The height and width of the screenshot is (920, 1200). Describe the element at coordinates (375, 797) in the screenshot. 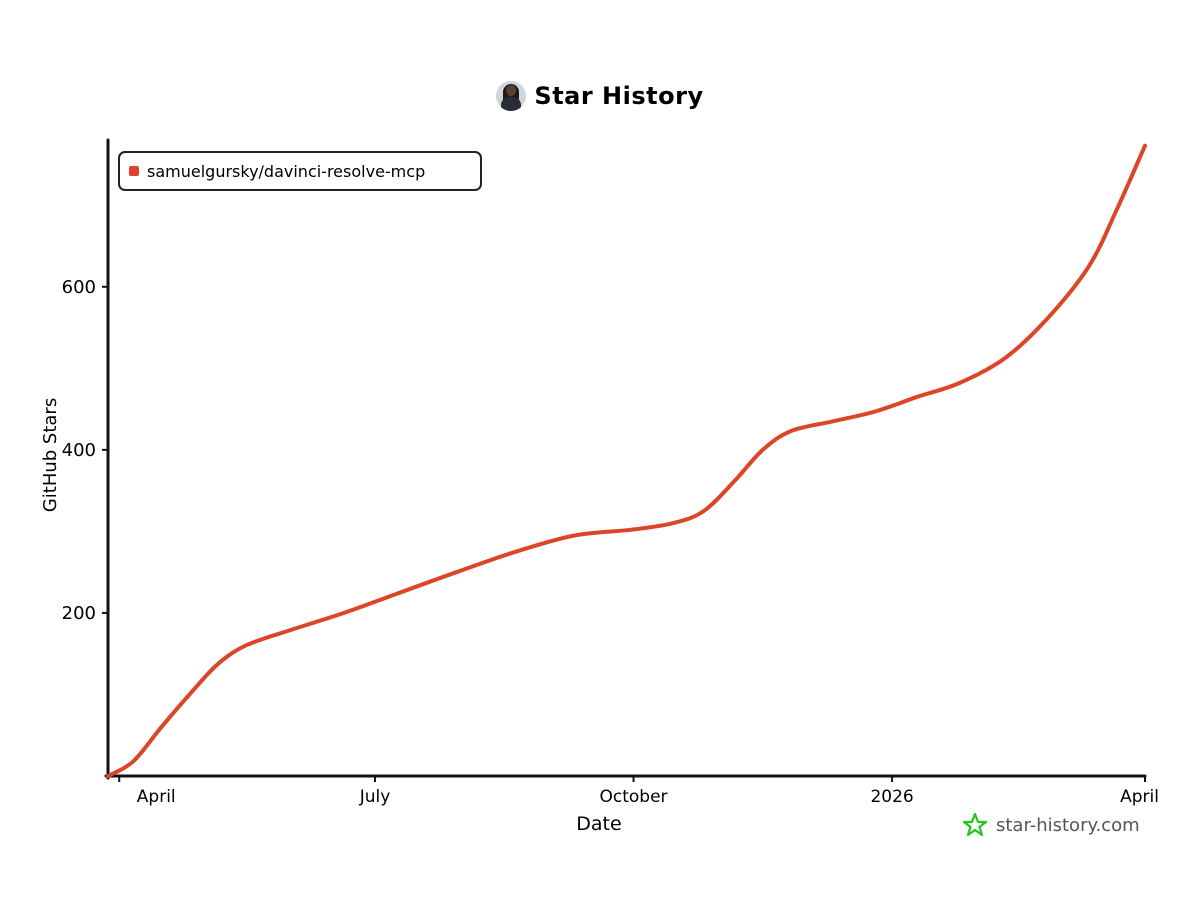

I see `x-tick-label: July` at that location.